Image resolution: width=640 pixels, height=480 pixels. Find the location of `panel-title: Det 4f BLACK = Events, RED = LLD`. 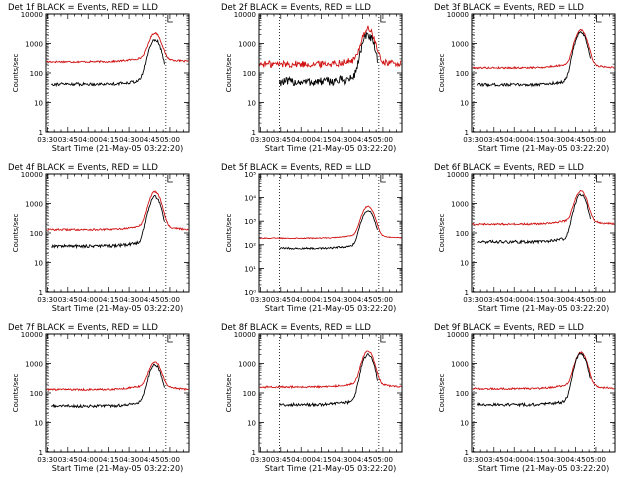

panel-title: Det 4f BLACK = Events, RED = LLD is located at coordinates (83, 168).